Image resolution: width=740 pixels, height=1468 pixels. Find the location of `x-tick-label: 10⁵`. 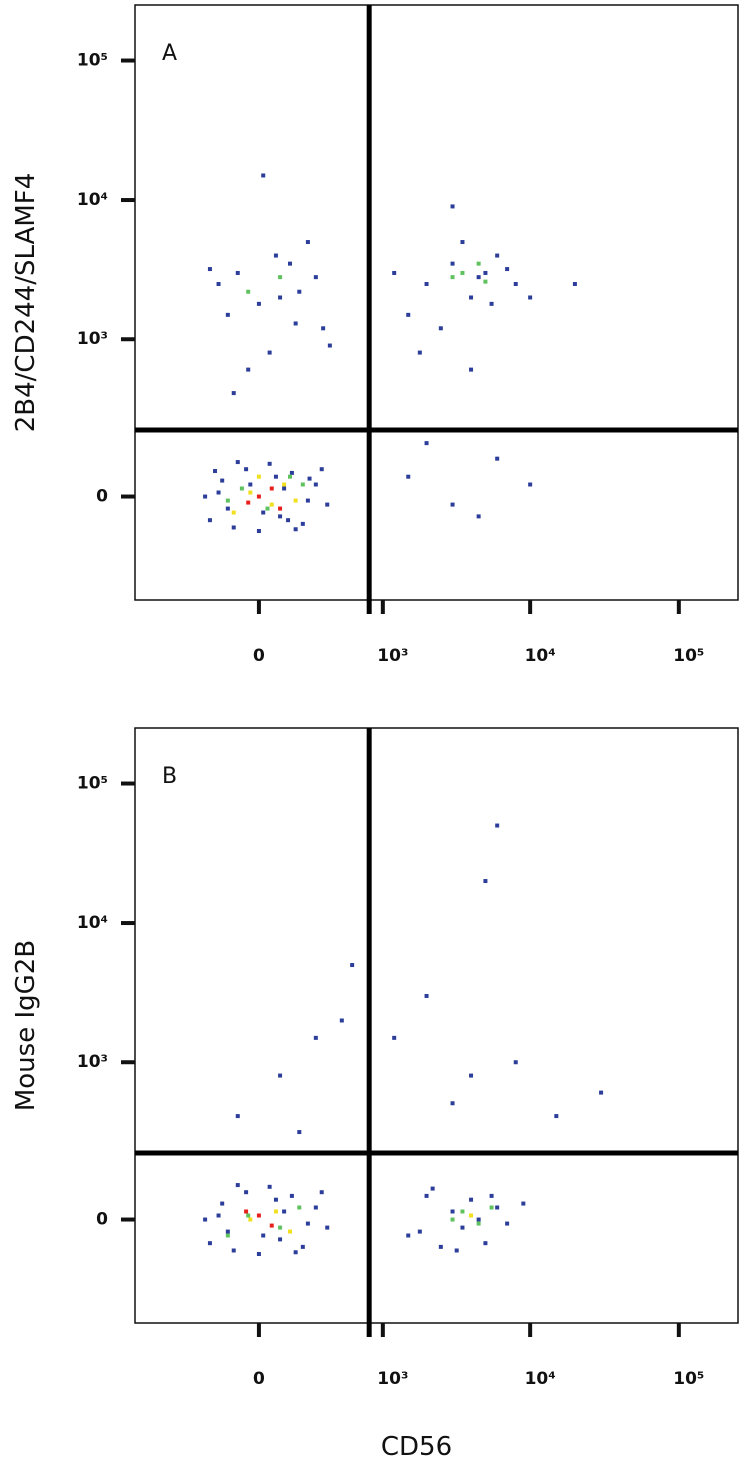

x-tick-label: 10⁵ is located at coordinates (688, 1379).